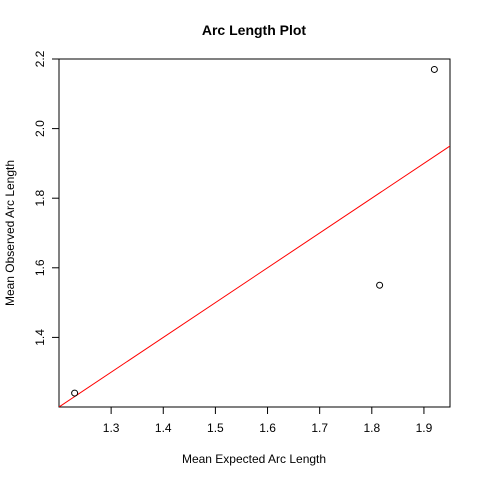 The height and width of the screenshot is (480, 480). I want to click on y-tick-label: 1.8, so click(40, 198).